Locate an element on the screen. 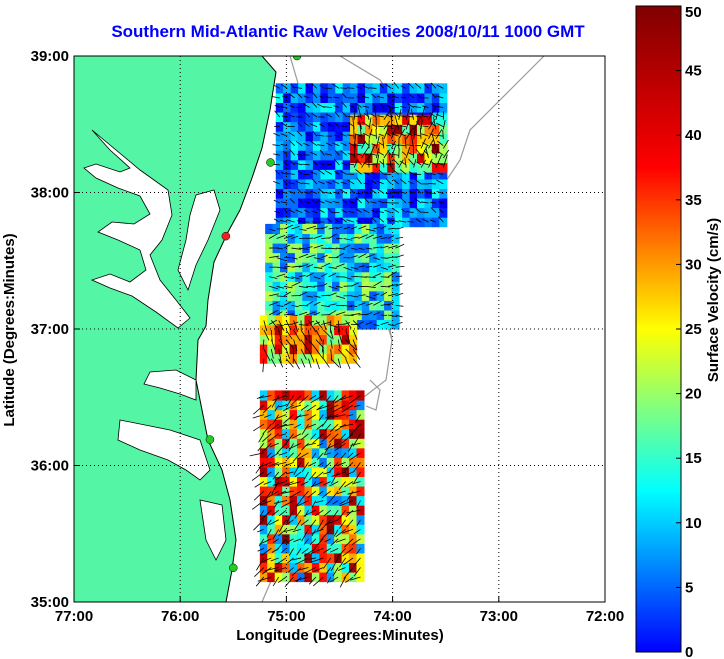  colorbar-tick-label: 10 is located at coordinates (693, 523).